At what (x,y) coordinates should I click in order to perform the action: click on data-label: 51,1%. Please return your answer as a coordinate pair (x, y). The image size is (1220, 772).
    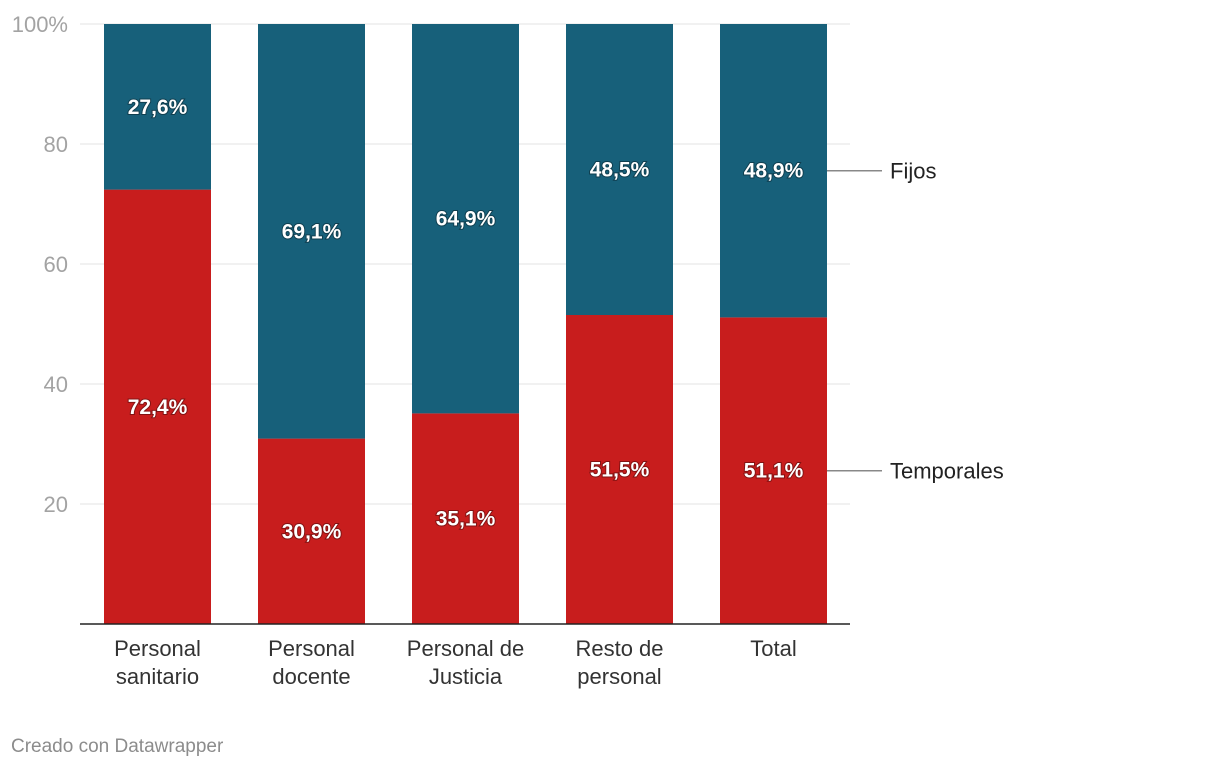
    Looking at the image, I should click on (774, 471).